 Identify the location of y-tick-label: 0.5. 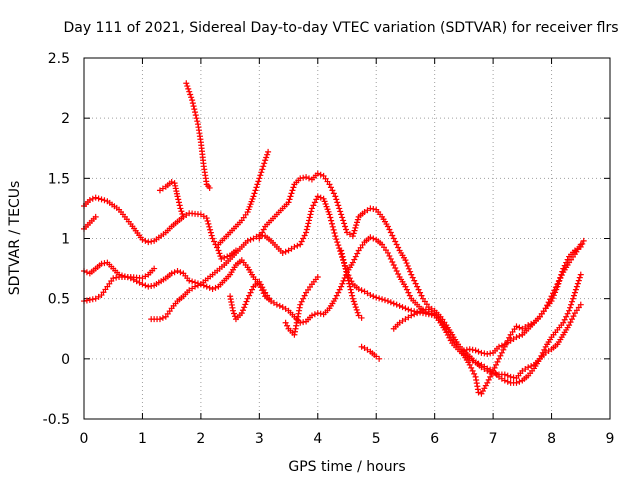
(59, 300).